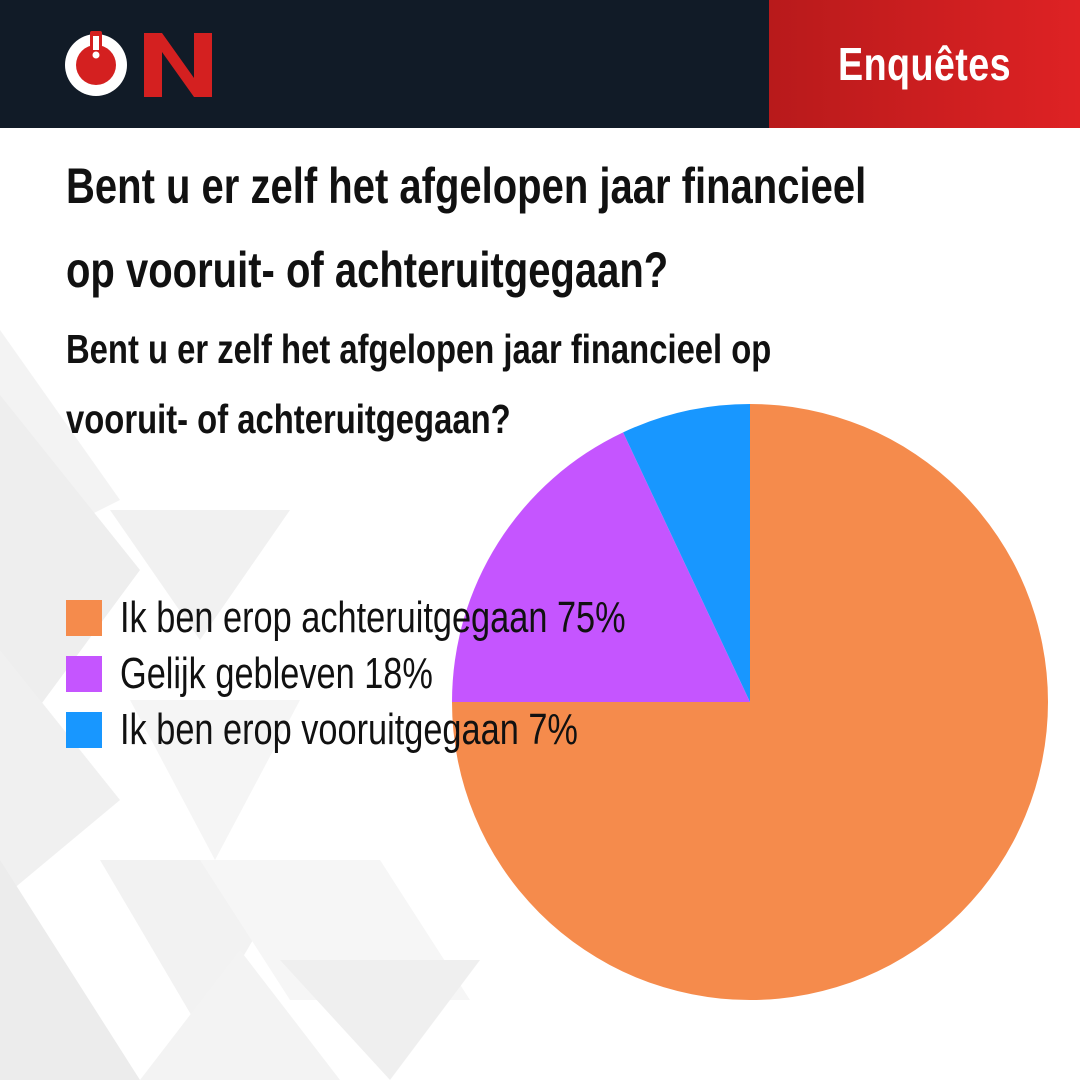  I want to click on section-label: Enquêtes, so click(924, 64).